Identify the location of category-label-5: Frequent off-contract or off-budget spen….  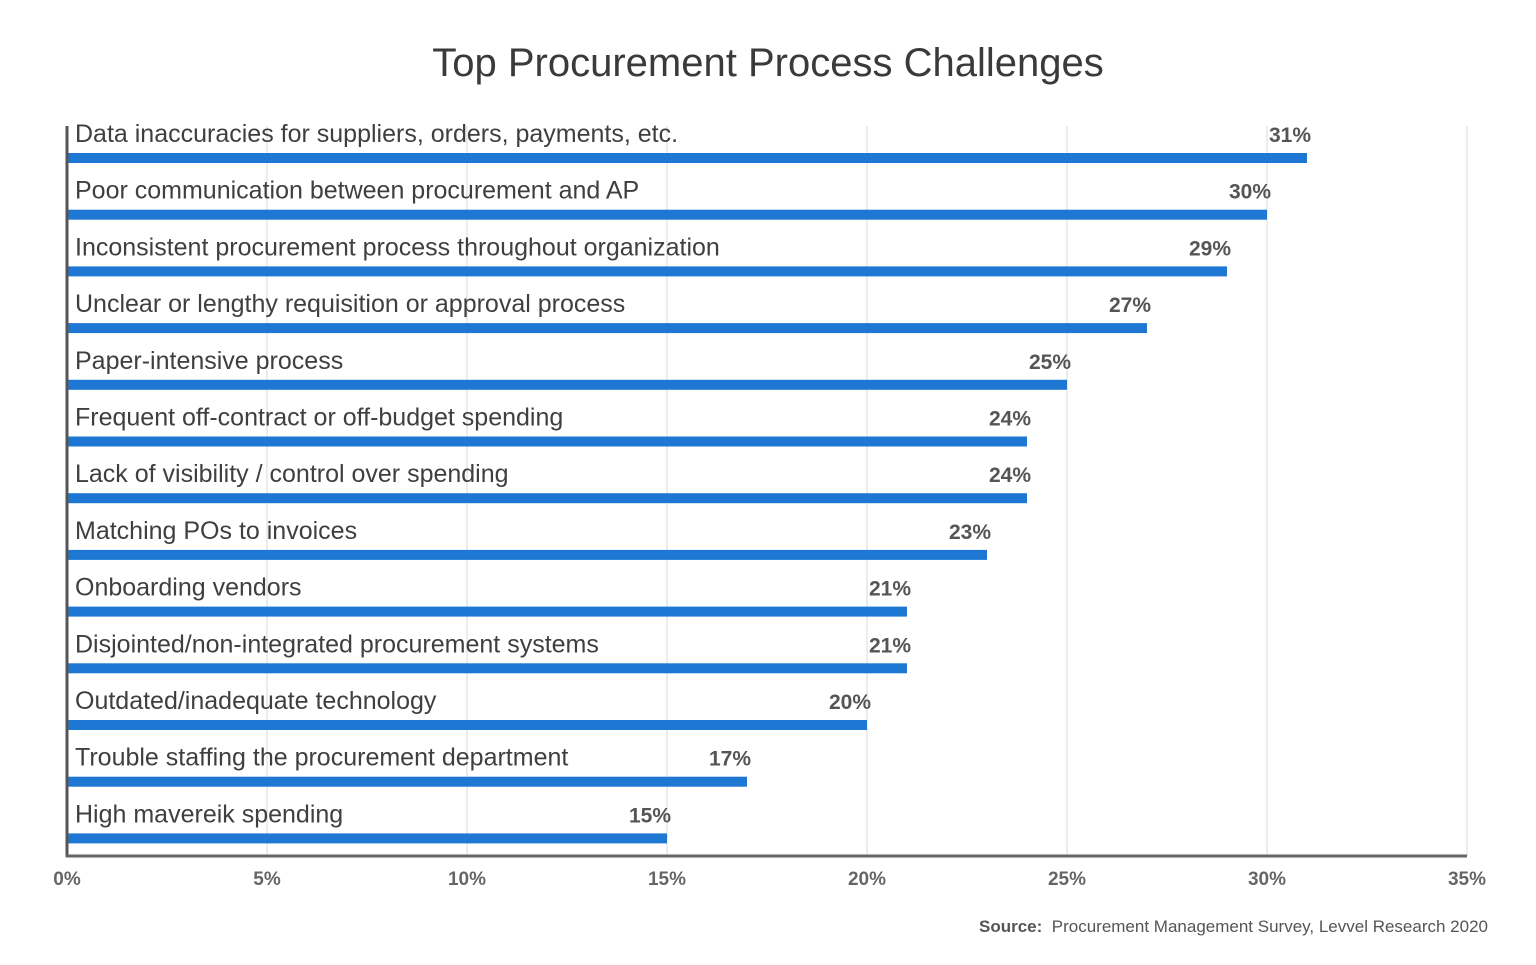
(319, 418).